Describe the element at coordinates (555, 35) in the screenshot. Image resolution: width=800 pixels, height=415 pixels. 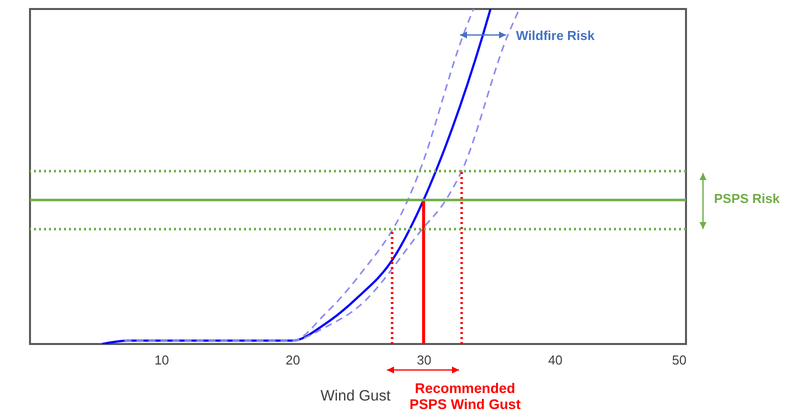
I see `annotation: Wildfire Risk` at that location.